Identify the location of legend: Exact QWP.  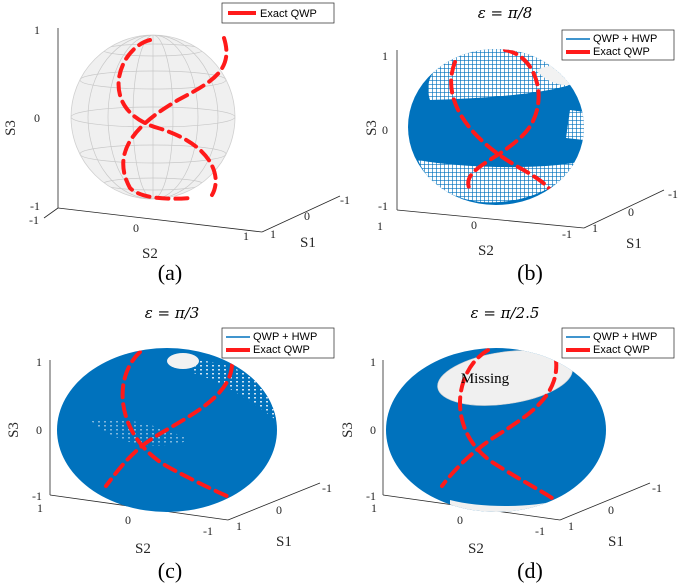
(278, 13).